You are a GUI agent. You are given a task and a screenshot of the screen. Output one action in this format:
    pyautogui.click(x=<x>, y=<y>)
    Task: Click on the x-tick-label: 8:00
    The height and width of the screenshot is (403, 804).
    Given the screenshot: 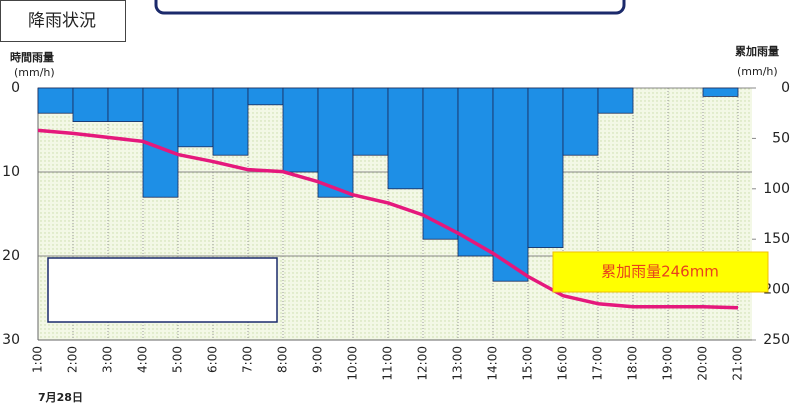 What is the action you would take?
    pyautogui.click(x=283, y=359)
    